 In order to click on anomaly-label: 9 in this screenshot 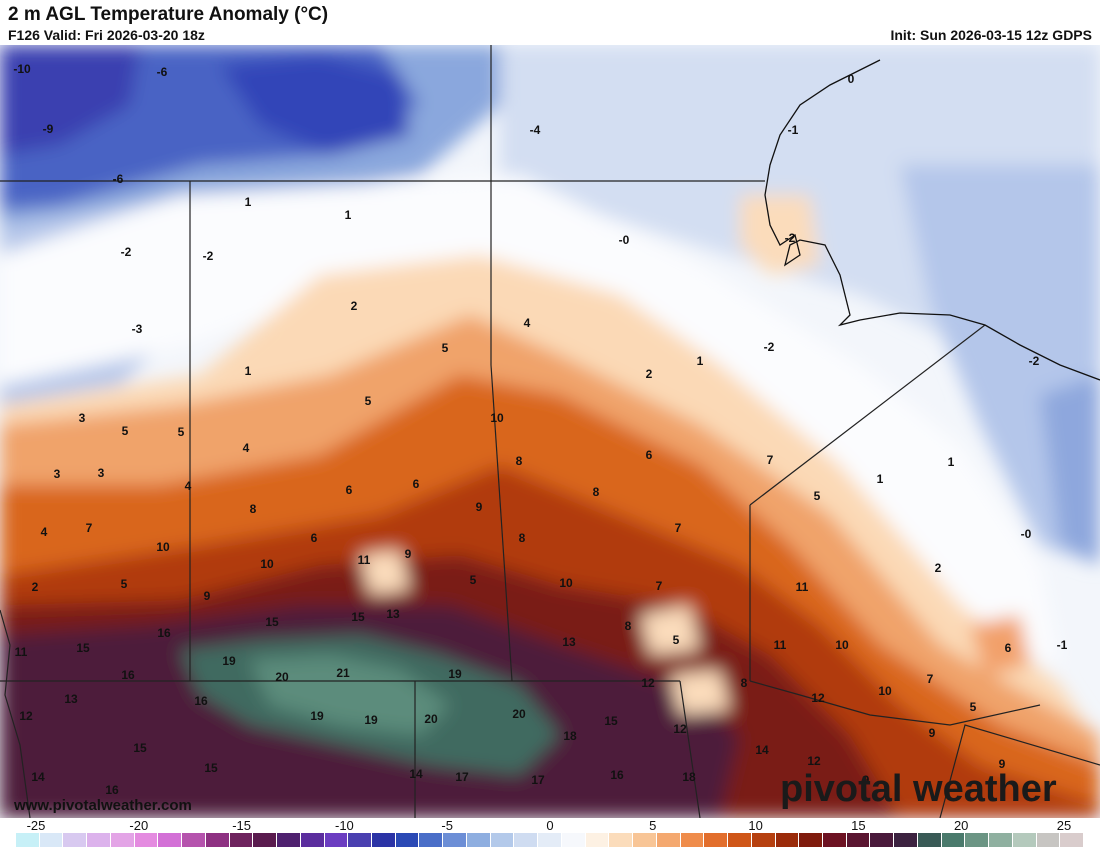, I will do `click(207, 596)`.